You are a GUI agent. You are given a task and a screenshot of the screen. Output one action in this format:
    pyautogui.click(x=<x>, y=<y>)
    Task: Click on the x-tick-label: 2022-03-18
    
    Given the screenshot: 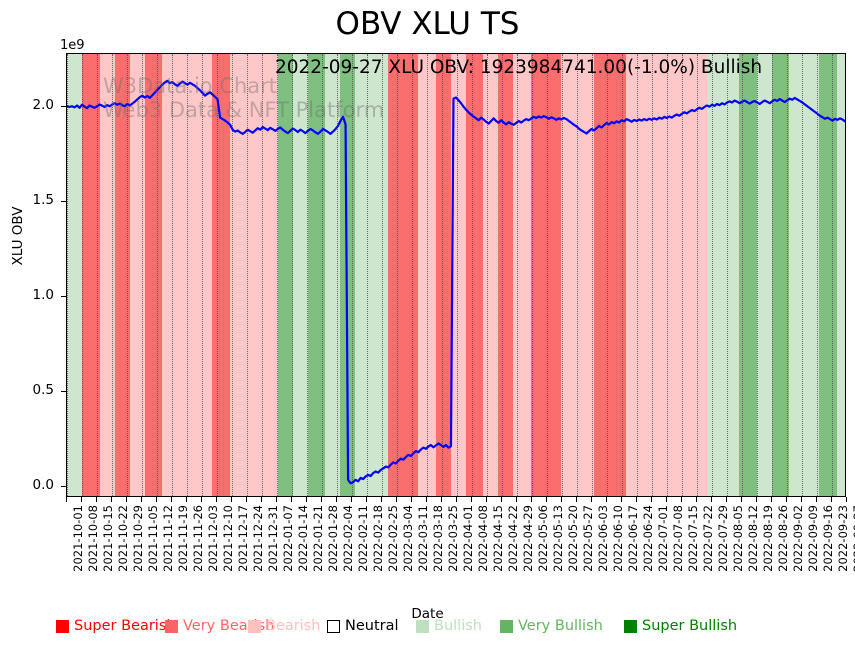 What is the action you would take?
    pyautogui.click(x=438, y=538)
    